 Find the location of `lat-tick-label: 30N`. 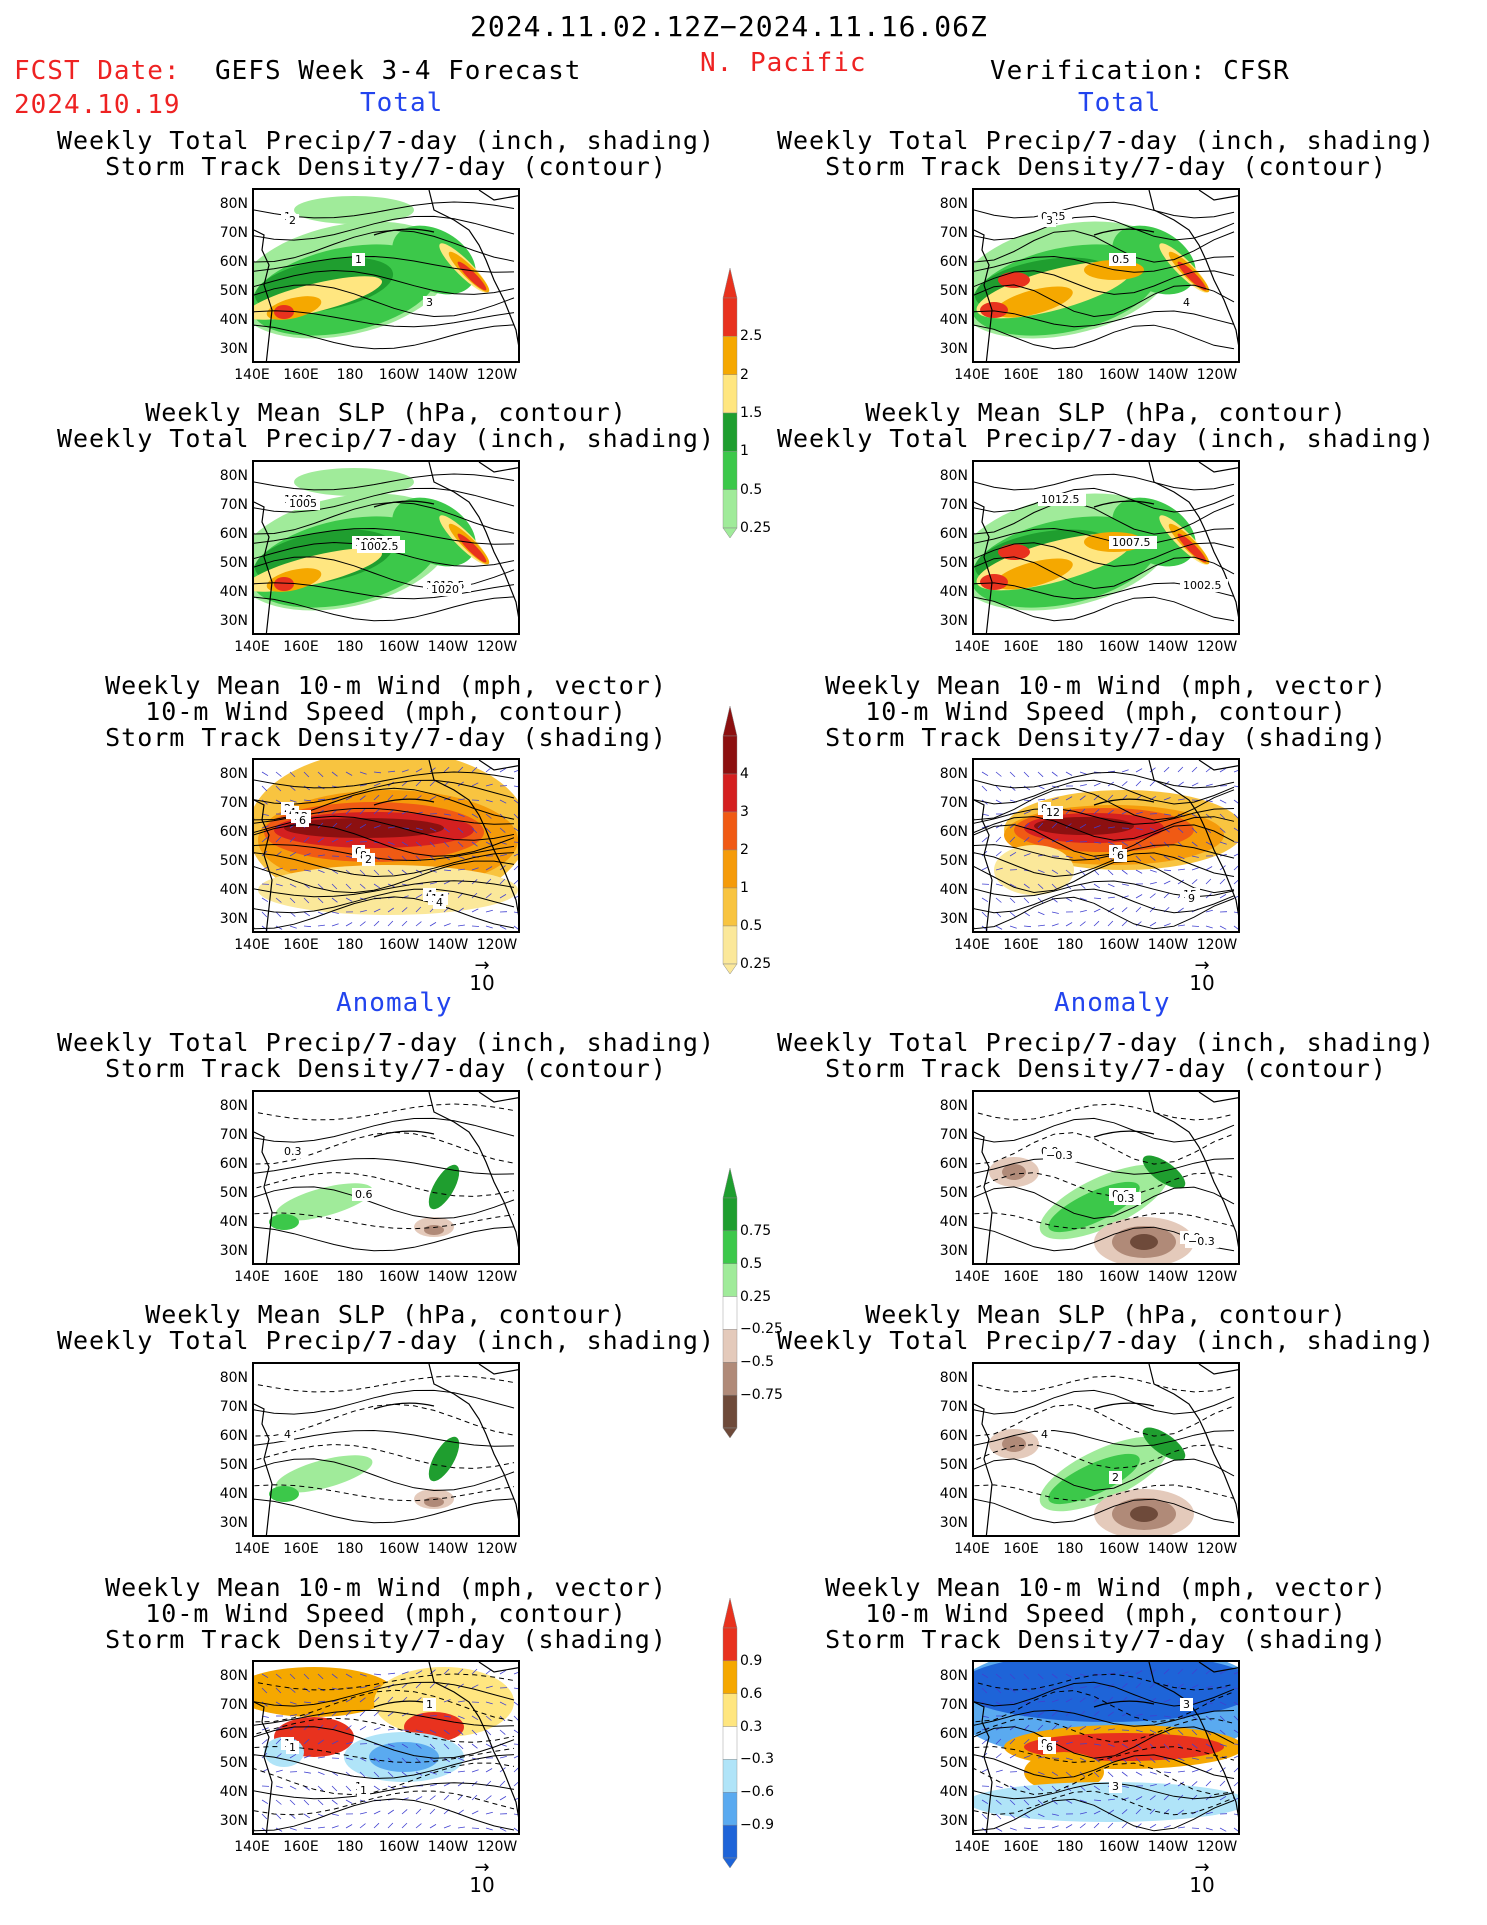

lat-tick-label: 30N is located at coordinates (953, 1251).